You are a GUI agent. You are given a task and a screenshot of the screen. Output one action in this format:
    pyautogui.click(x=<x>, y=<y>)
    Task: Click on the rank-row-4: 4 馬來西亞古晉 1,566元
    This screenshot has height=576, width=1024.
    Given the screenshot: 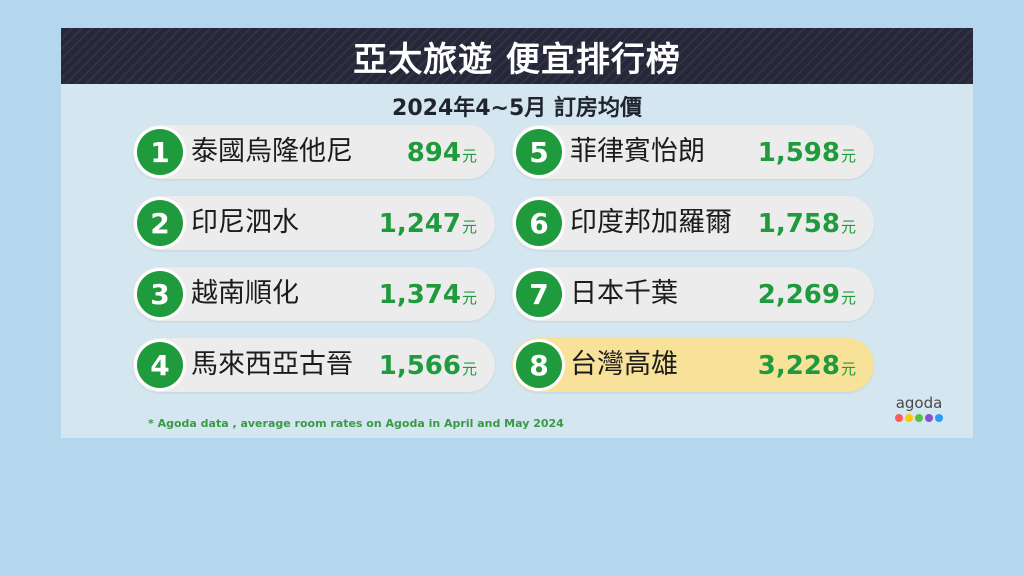 What is the action you would take?
    pyautogui.click(x=314, y=365)
    